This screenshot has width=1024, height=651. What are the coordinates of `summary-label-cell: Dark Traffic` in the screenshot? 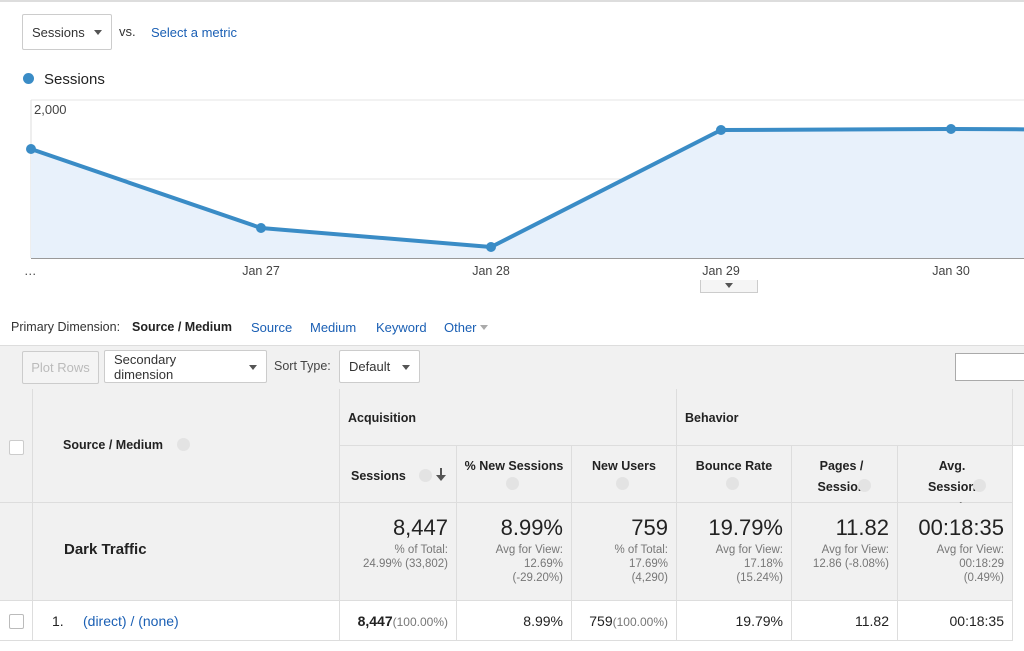 It's located at (186, 552).